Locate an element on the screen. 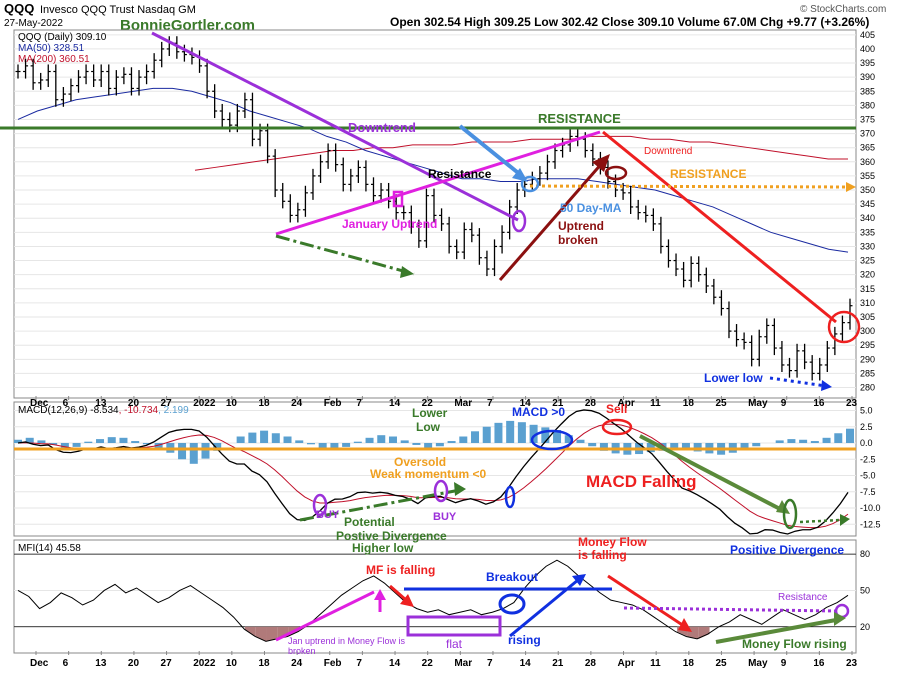  macd-annot-positive-divergence: Postive Divergence is located at coordinates (391, 536).